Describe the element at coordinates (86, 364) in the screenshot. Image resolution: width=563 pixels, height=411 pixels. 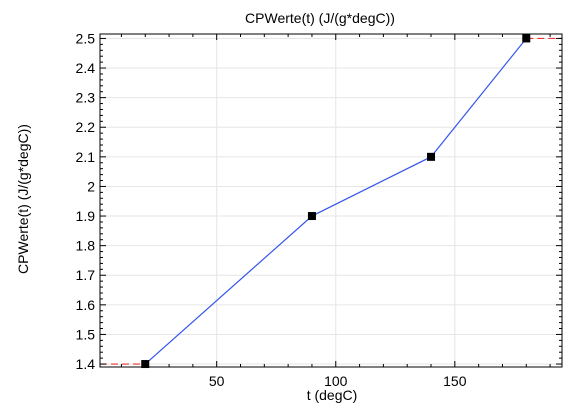
I see `y-tick-label: 1.4` at that location.